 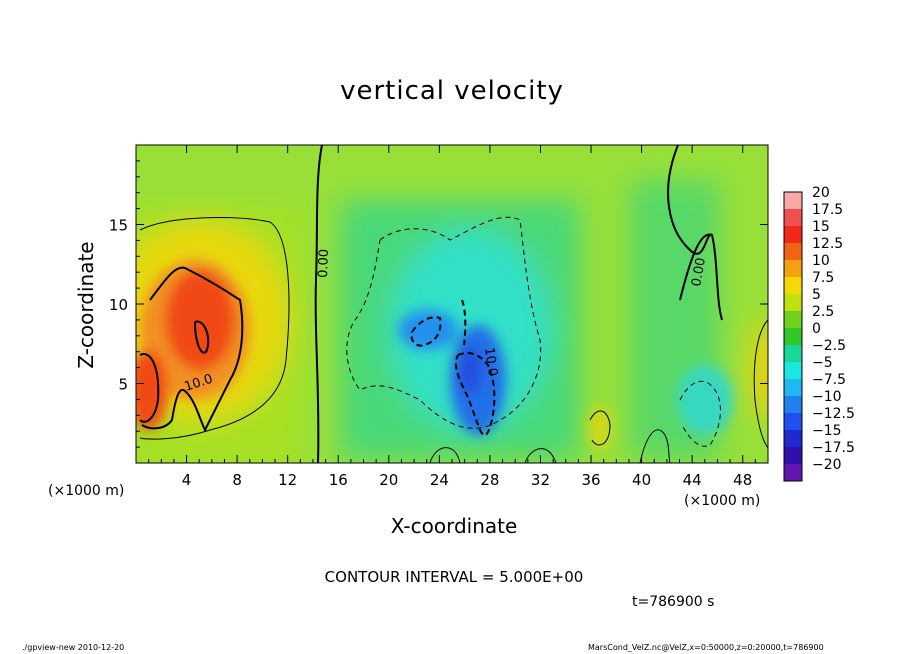 What do you see at coordinates (827, 431) in the screenshot?
I see `colorbar-label: −15` at bounding box center [827, 431].